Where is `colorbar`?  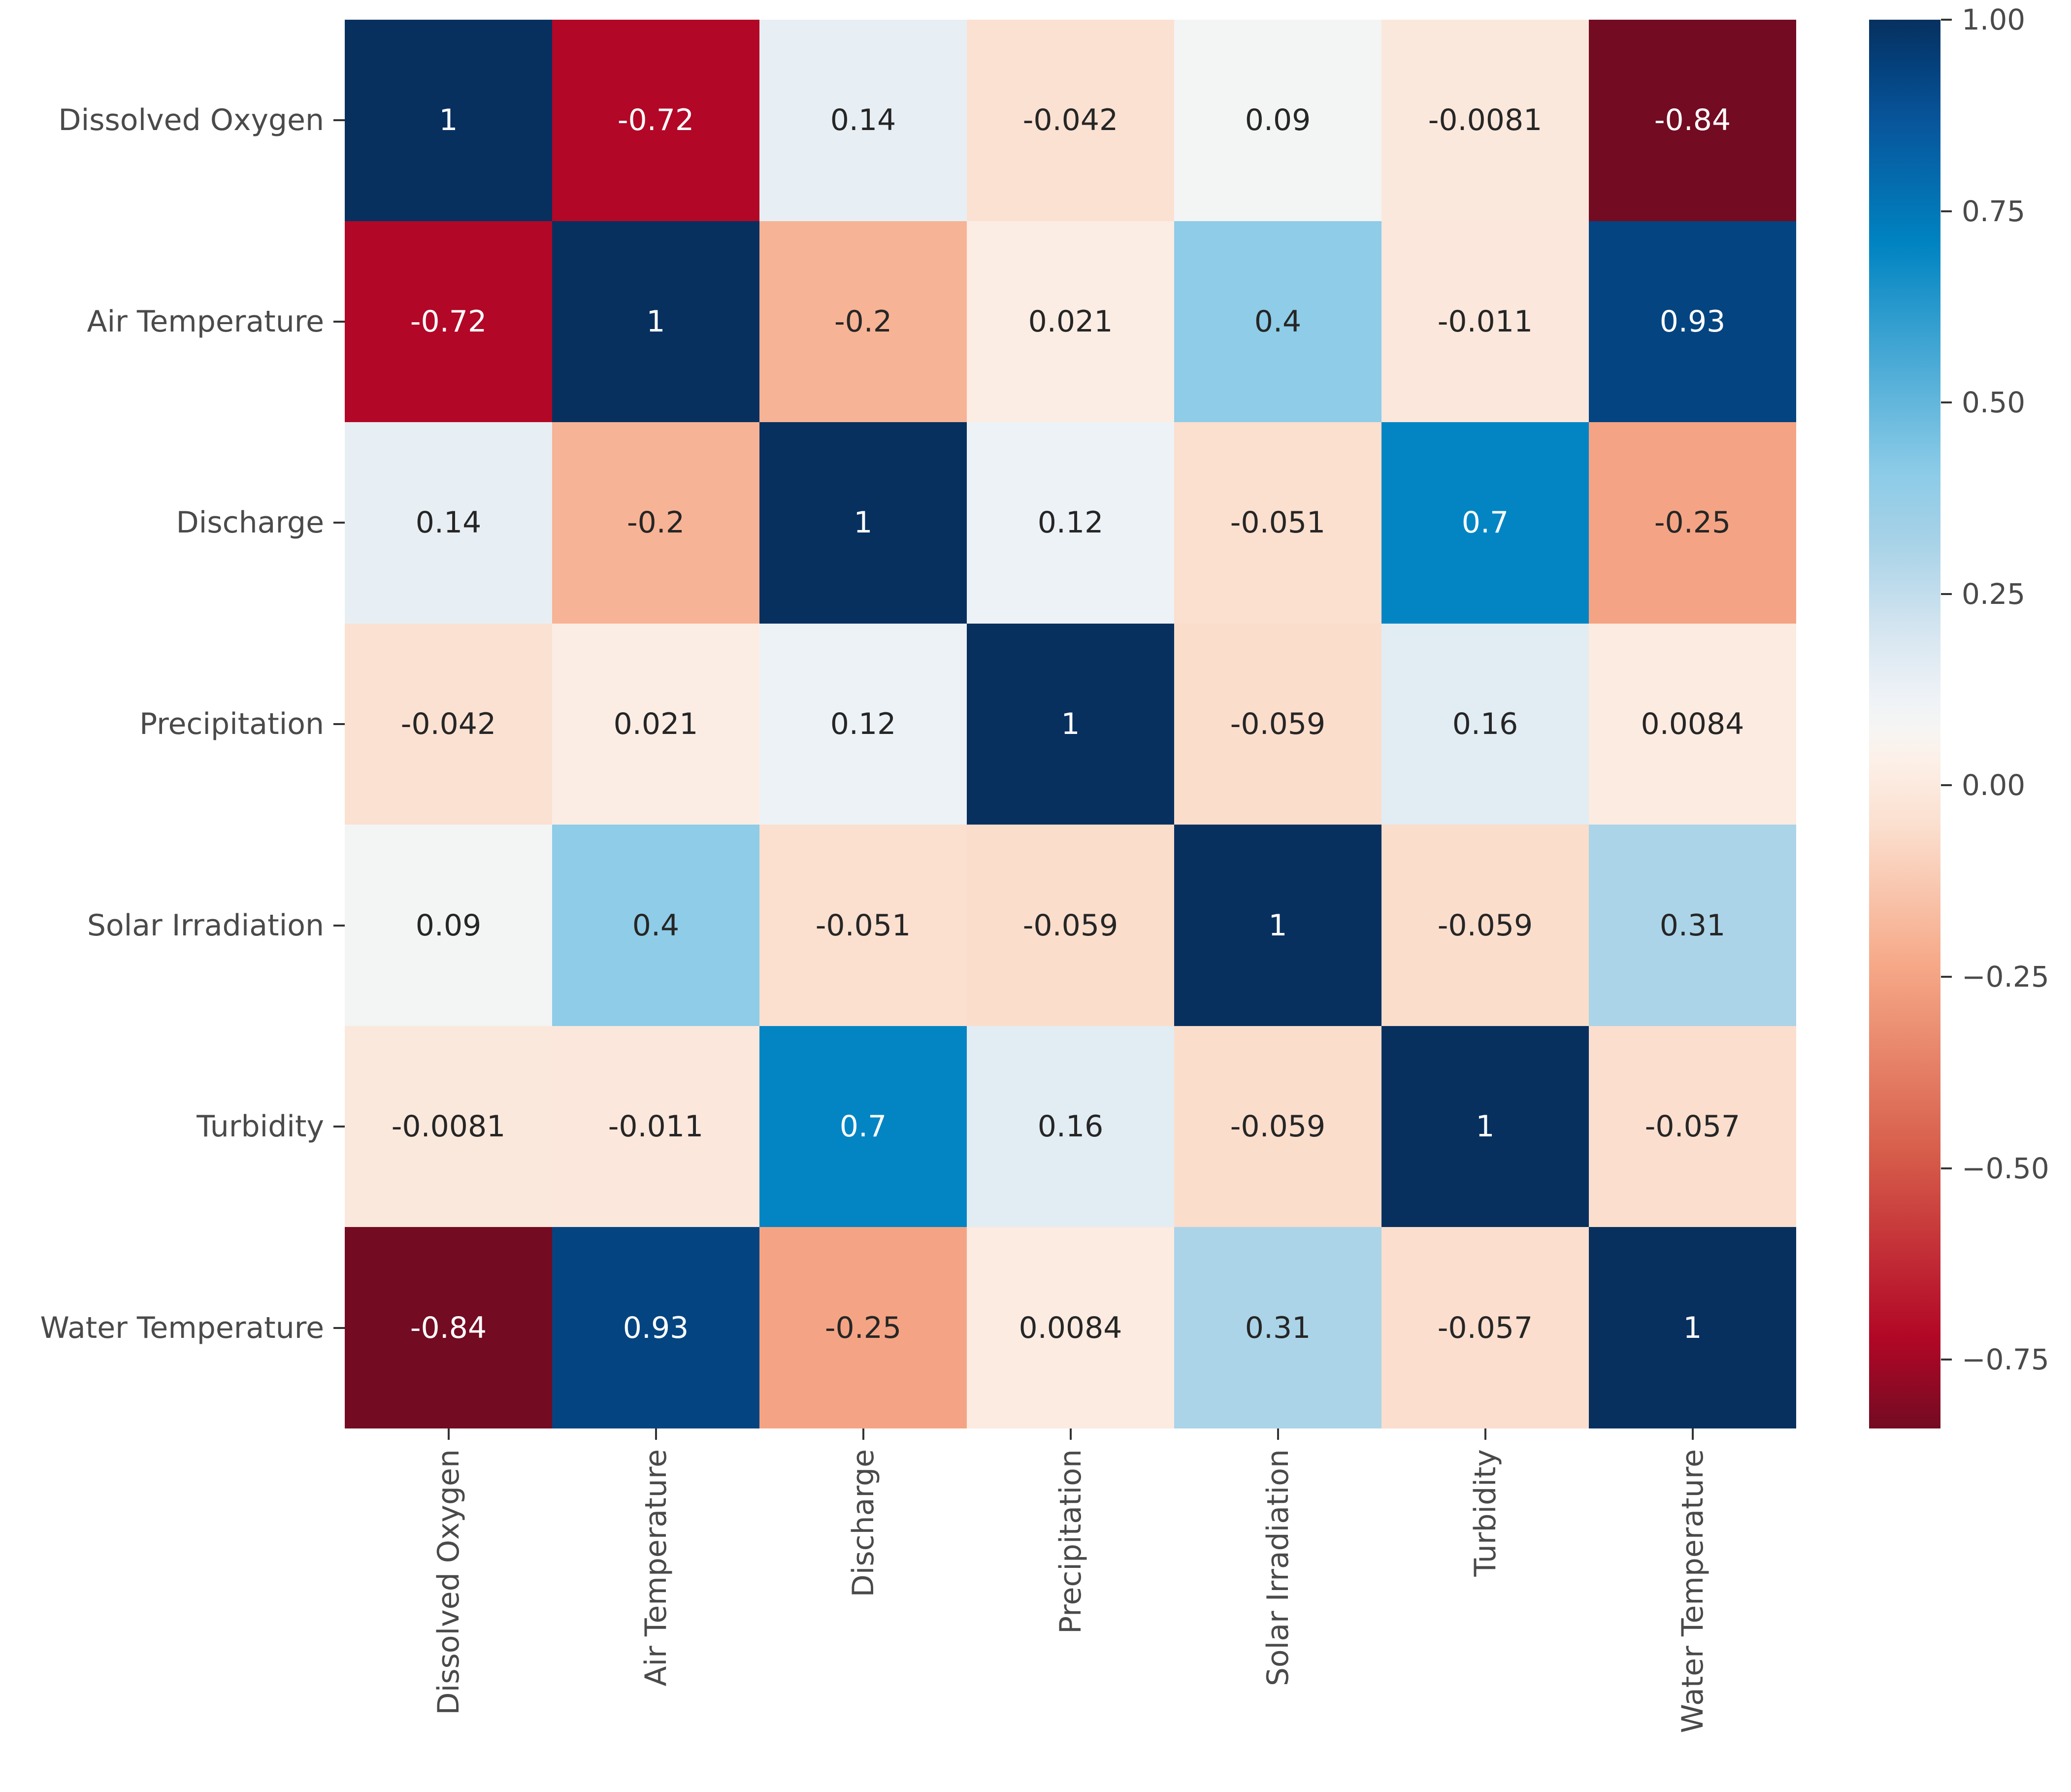 colorbar is located at coordinates (1904, 724).